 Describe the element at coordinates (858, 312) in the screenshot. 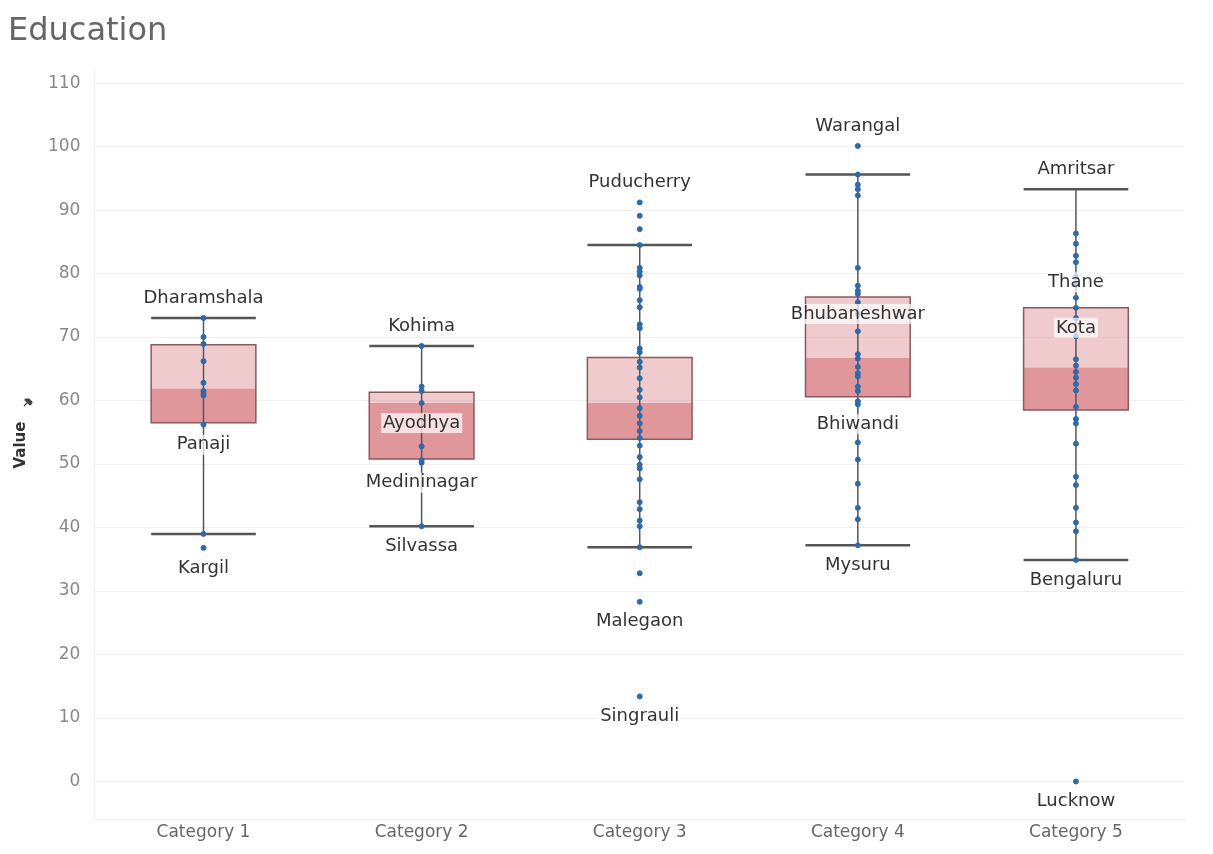

I see `annotation: Bhubaneshwar` at that location.